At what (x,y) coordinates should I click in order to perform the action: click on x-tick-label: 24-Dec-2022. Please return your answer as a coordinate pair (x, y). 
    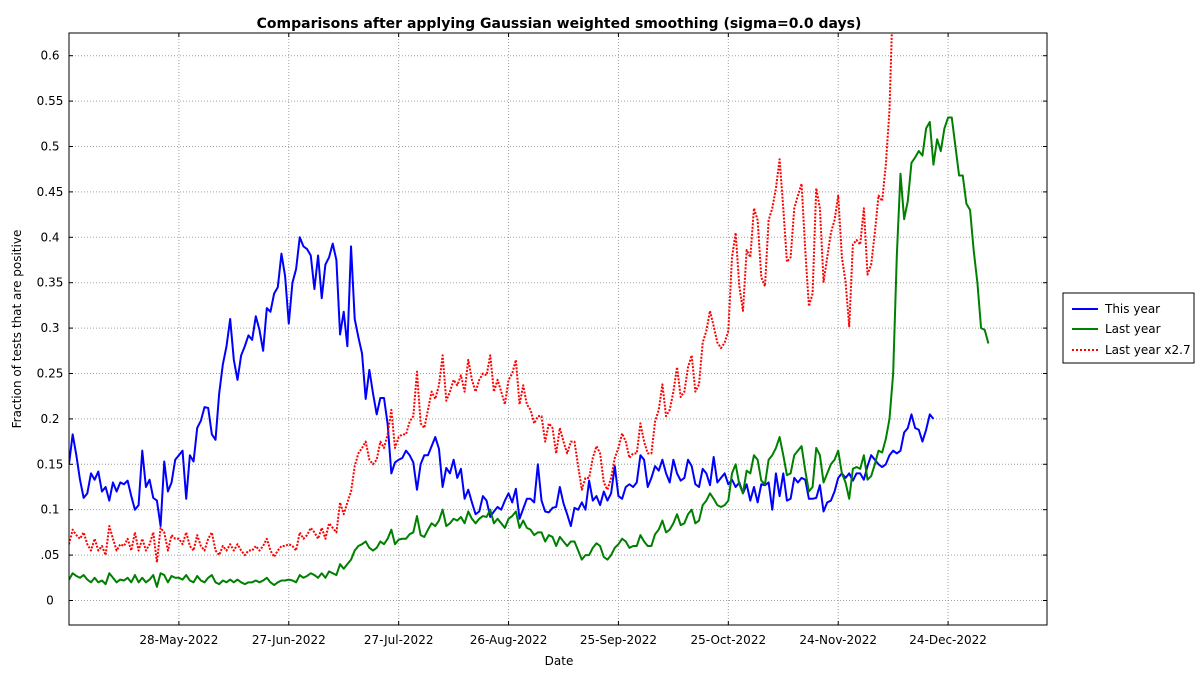
    Looking at the image, I should click on (948, 640).